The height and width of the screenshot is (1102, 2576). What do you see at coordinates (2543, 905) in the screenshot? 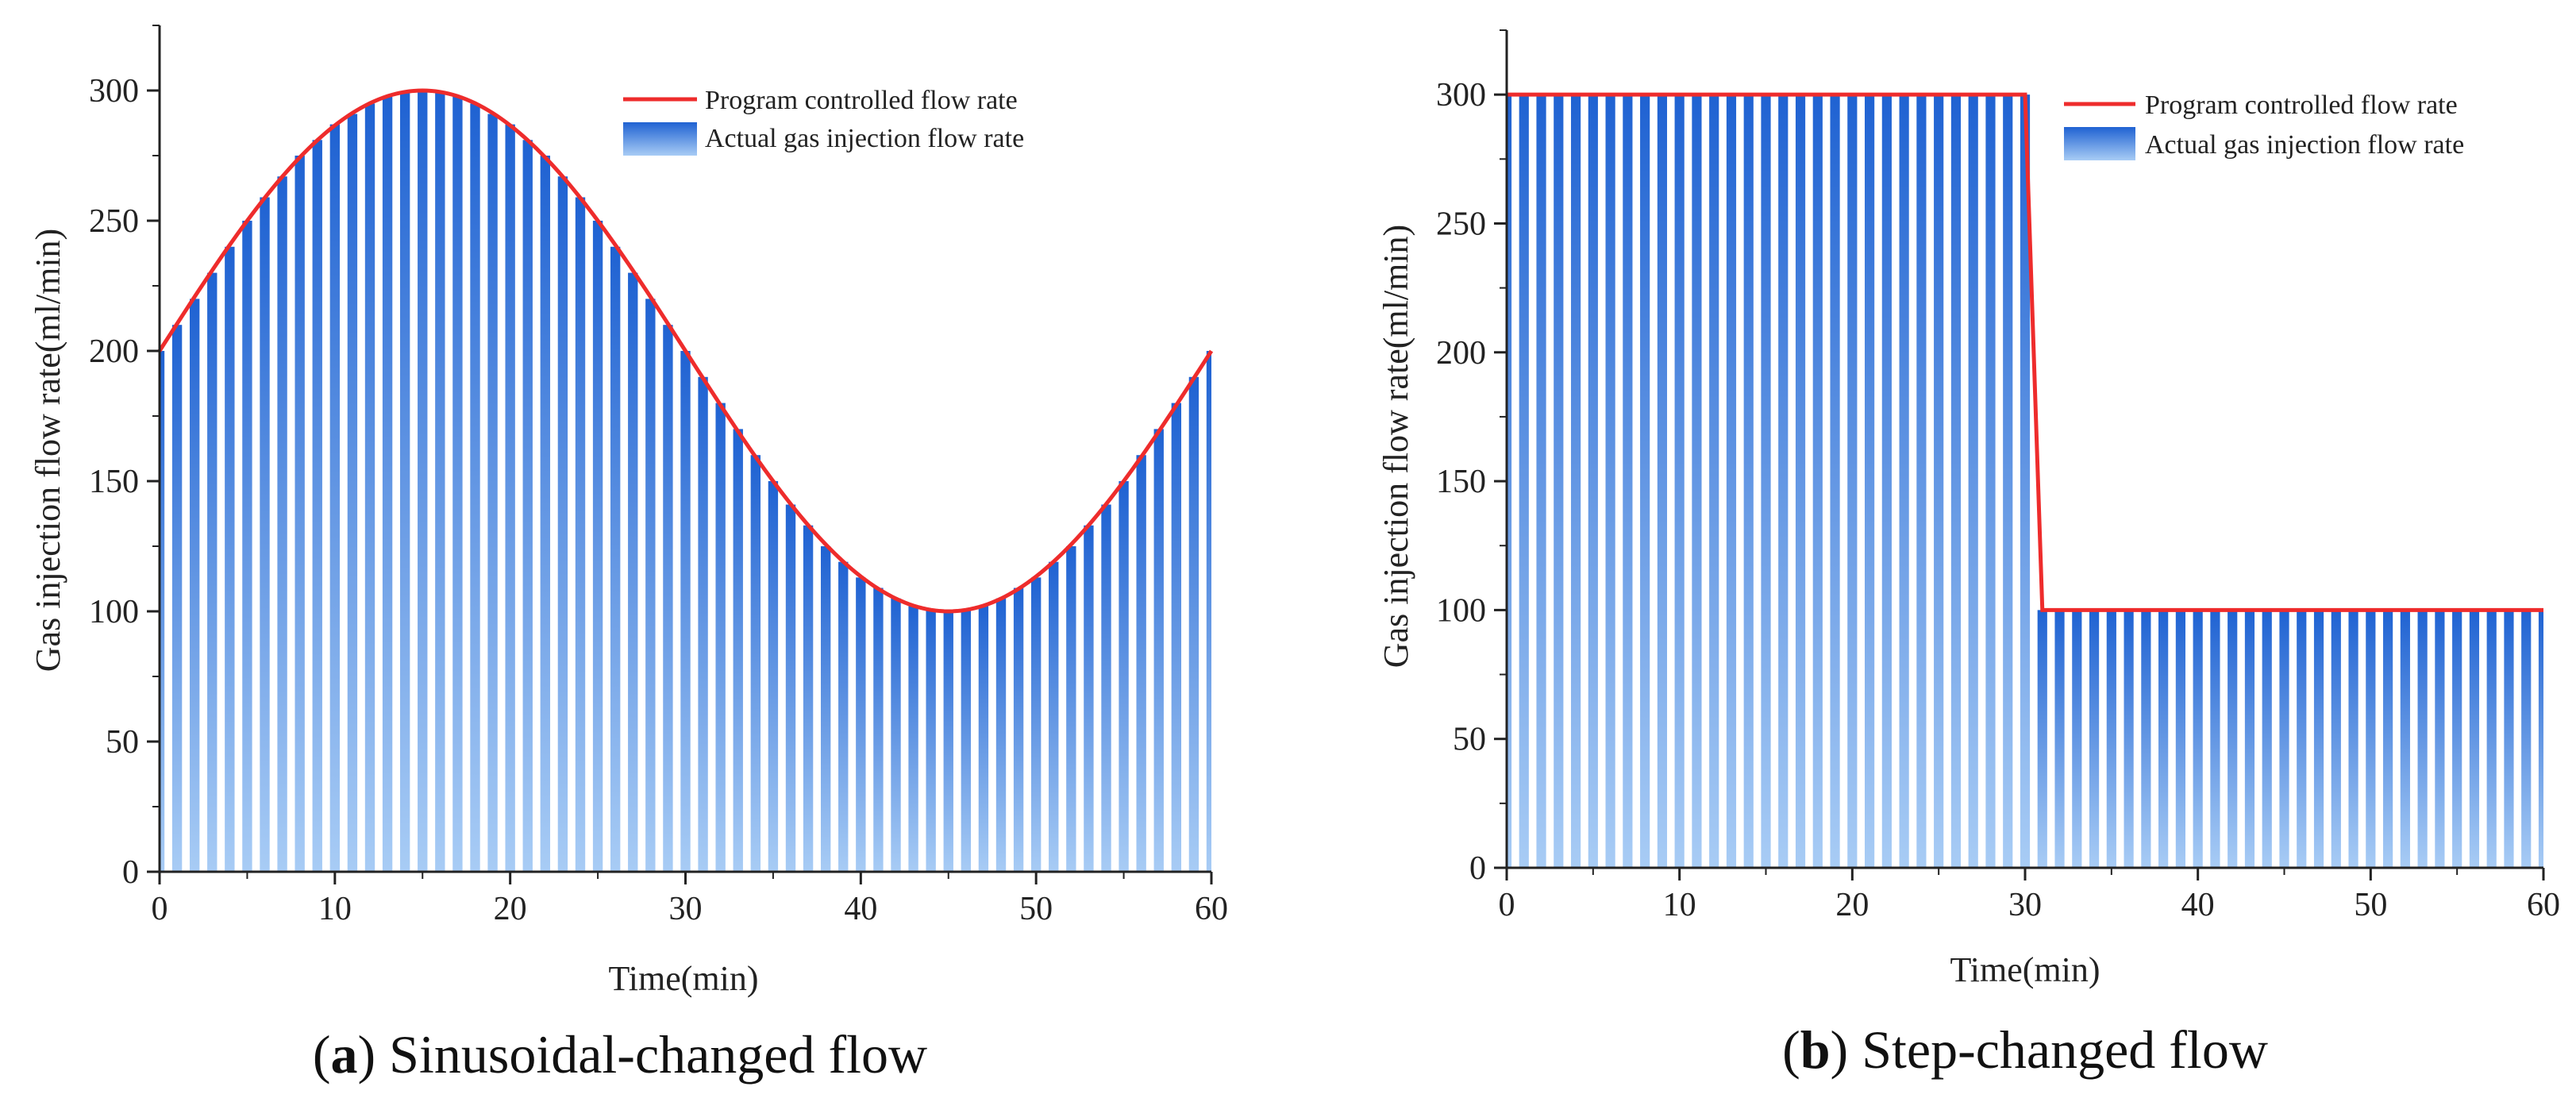
I see `x-tick-label: 60` at bounding box center [2543, 905].